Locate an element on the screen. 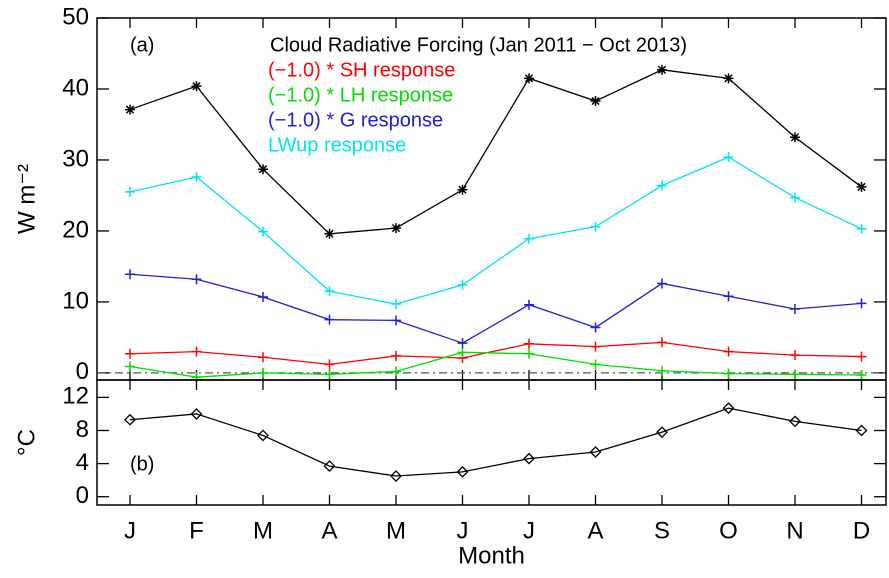 This screenshot has width=889, height=578. legend-label: (−1.0) * G response is located at coordinates (355, 120).